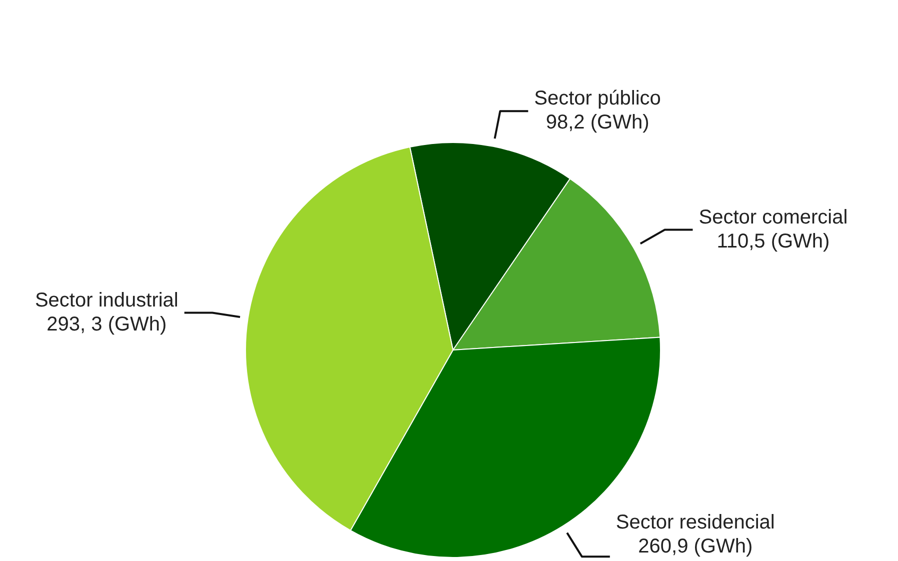 The height and width of the screenshot is (561, 898). I want to click on slice-label: Sector comercial, so click(773, 217).